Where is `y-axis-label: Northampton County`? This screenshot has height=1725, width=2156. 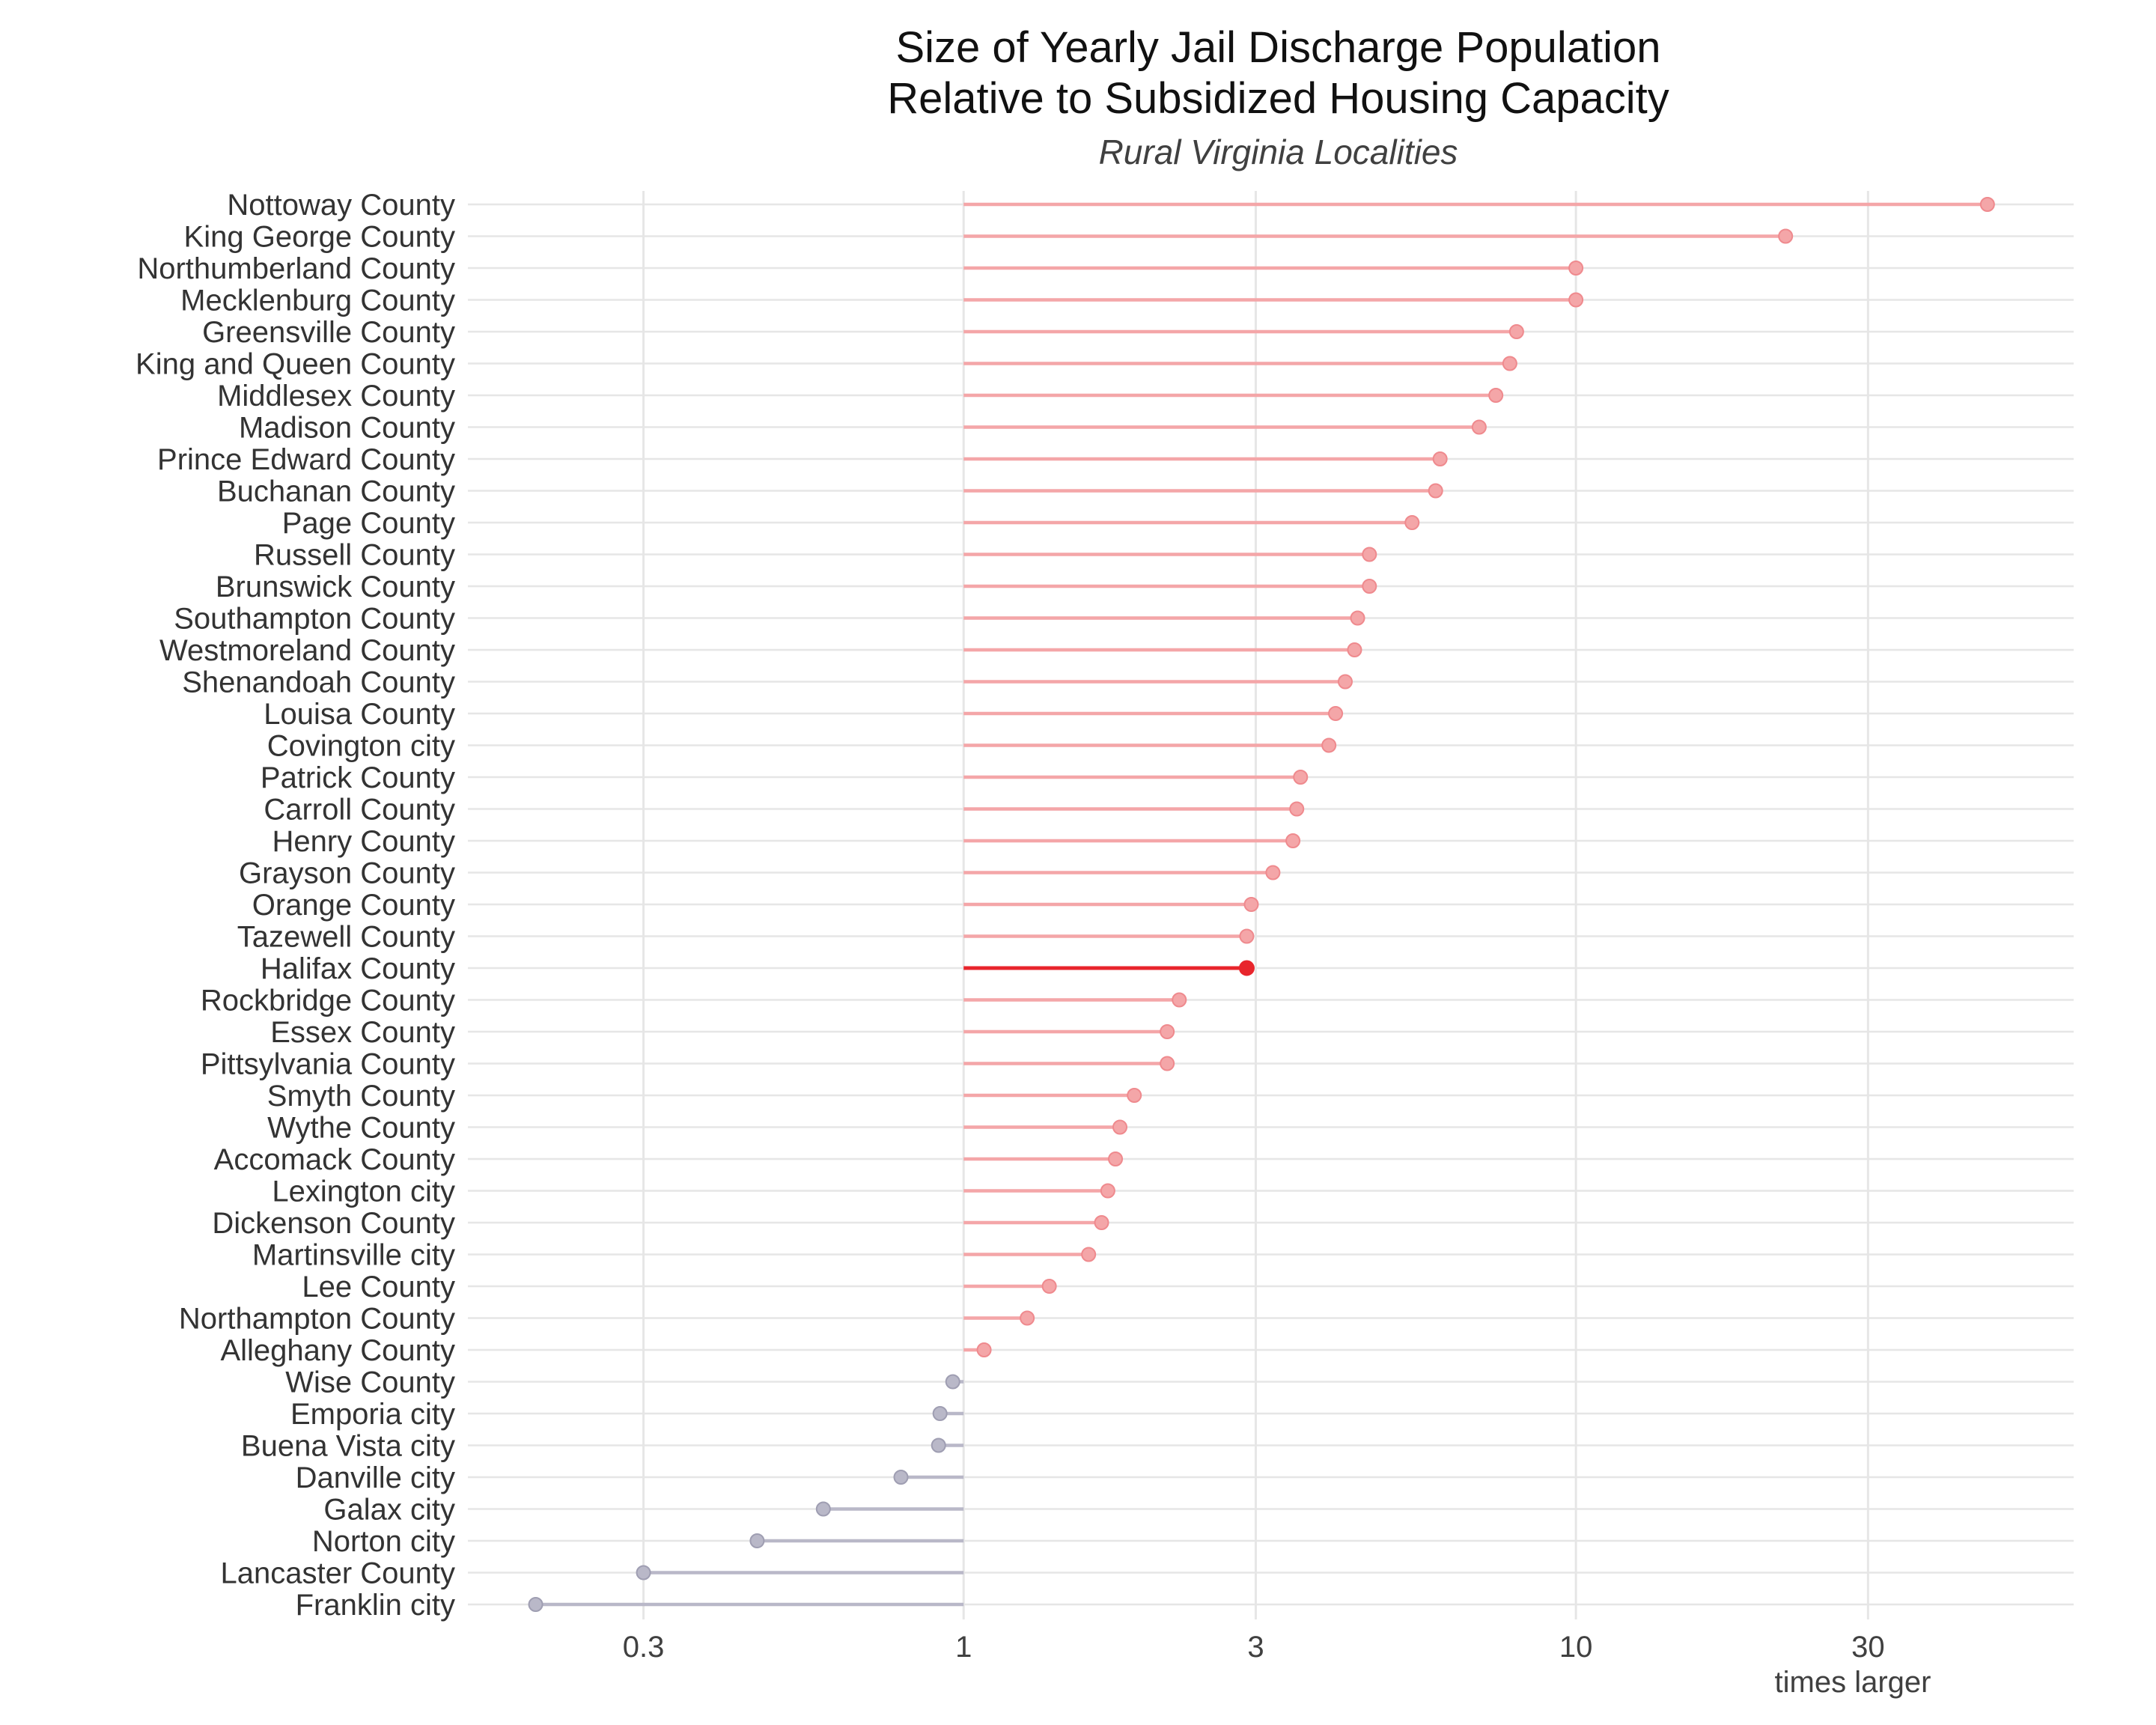
y-axis-label: Northampton County is located at coordinates (317, 1319).